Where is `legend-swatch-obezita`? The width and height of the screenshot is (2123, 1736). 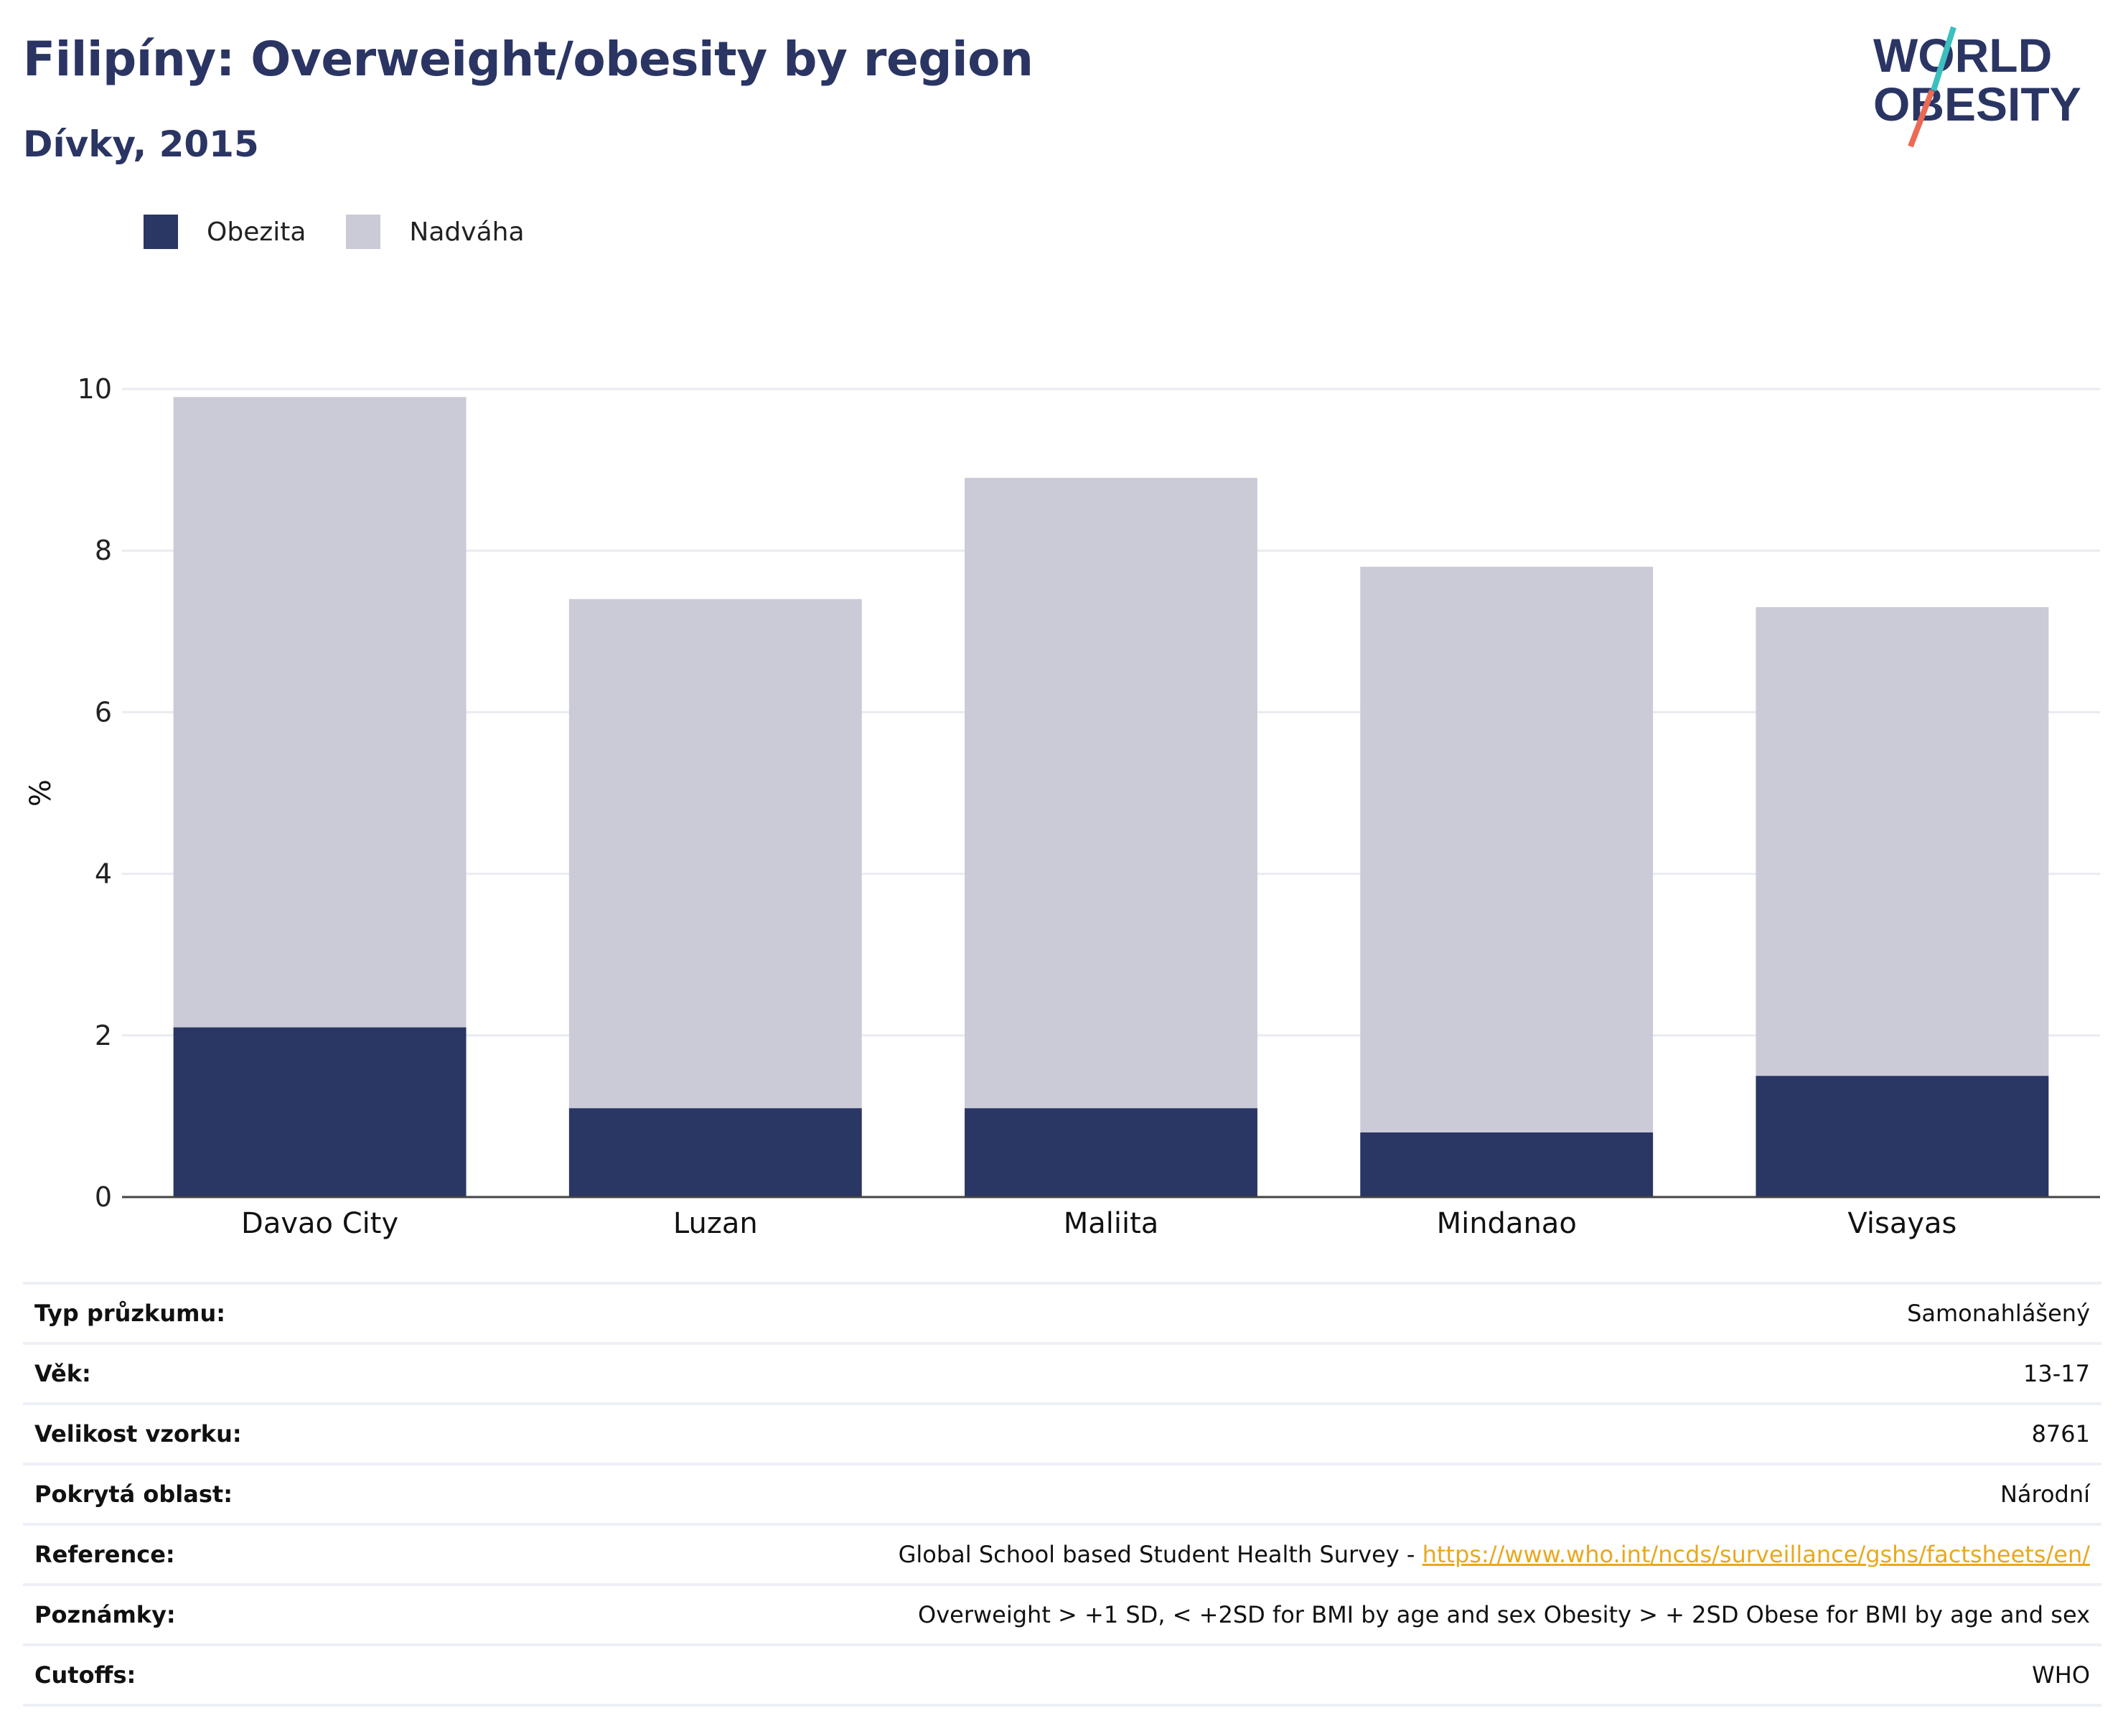 legend-swatch-obezita is located at coordinates (161, 232).